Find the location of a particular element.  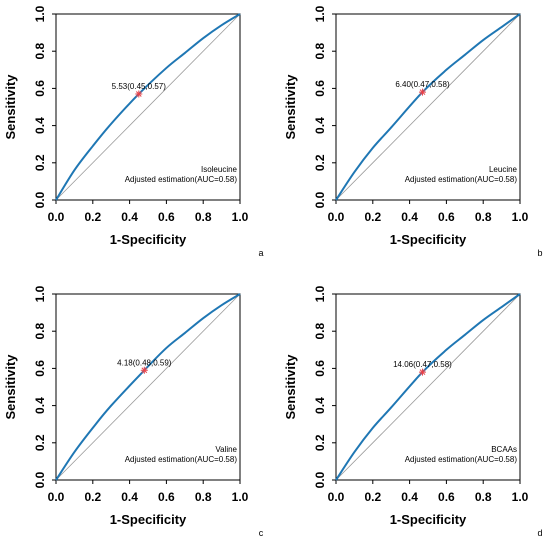

cut-point-label: 5.53(0.45,0.57) is located at coordinates (139, 86).